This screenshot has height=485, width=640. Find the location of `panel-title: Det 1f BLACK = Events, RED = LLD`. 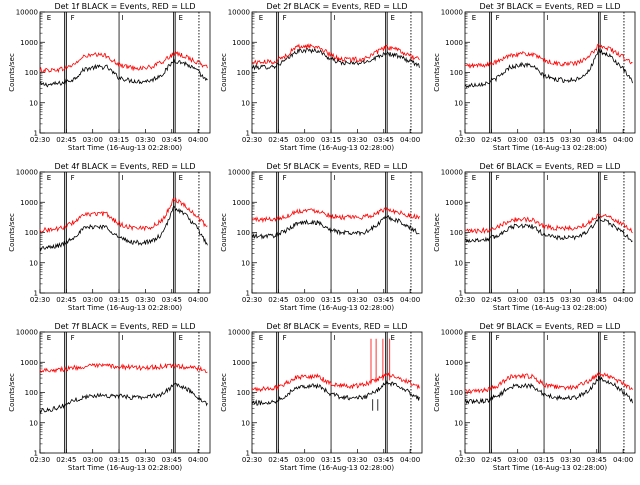

panel-title: Det 1f BLACK = Events, RED = LLD is located at coordinates (124, 6).